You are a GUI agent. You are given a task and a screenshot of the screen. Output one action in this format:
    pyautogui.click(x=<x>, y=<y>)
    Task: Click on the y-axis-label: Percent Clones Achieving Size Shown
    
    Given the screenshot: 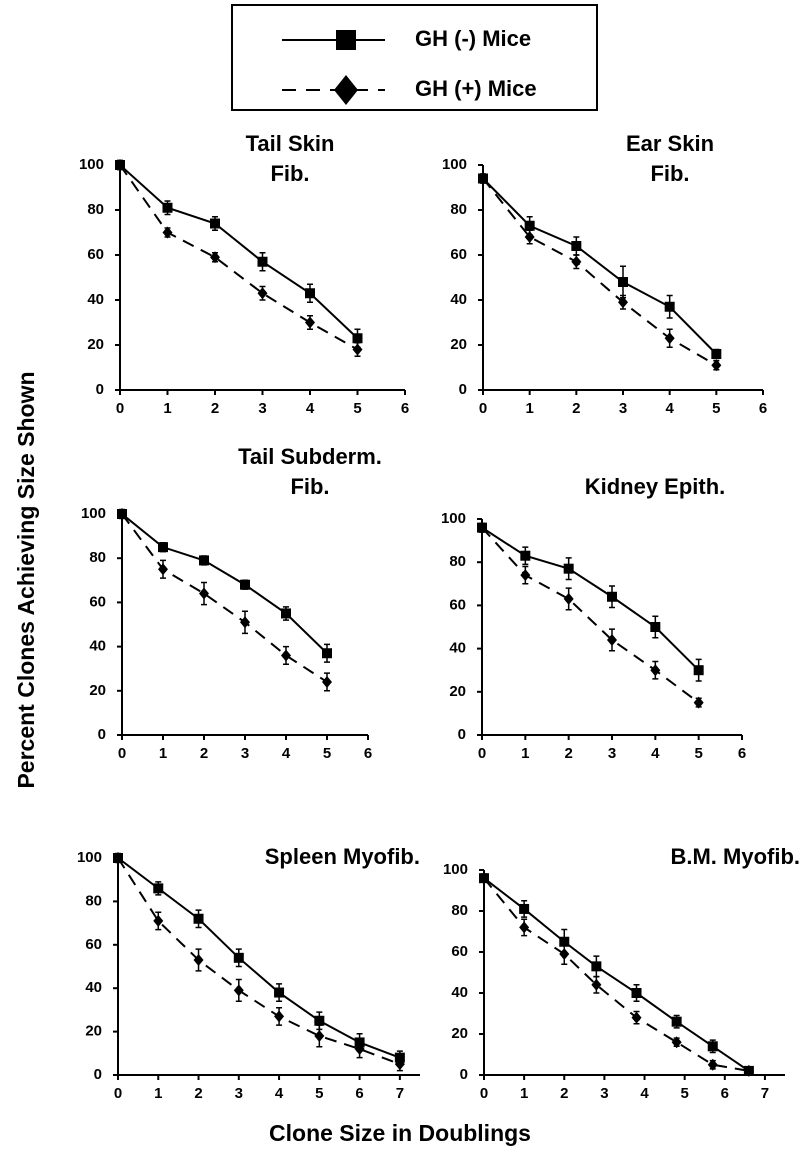 What is the action you would take?
    pyautogui.click(x=26, y=579)
    